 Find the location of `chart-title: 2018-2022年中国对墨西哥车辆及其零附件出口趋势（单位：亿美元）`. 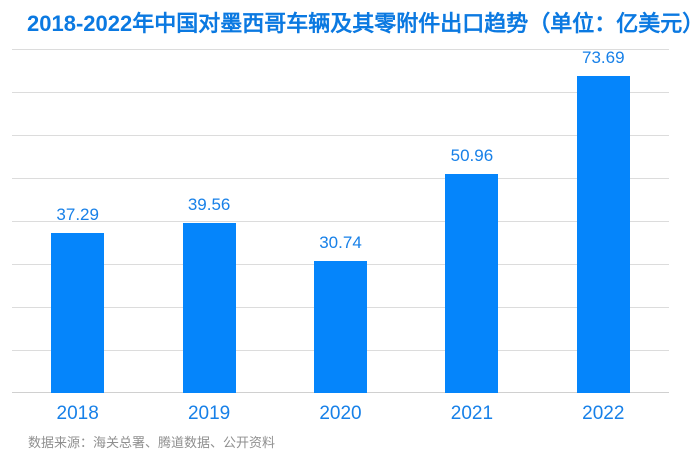

chart-title: 2018-2022年中国对墨西哥车辆及其零附件出口趋势（单位：亿美元） is located at coordinates (360, 23).